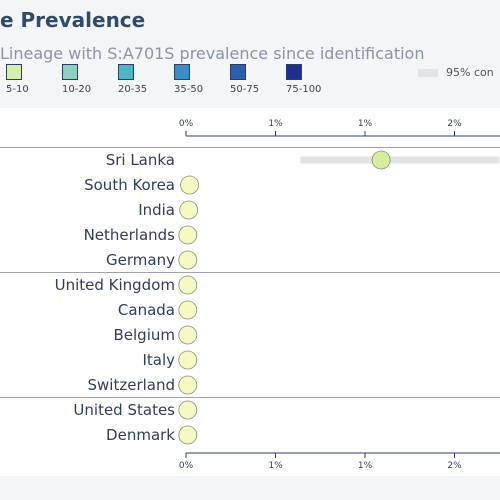 The height and width of the screenshot is (500, 500). I want to click on page-title: e Prevalence, so click(73, 20).